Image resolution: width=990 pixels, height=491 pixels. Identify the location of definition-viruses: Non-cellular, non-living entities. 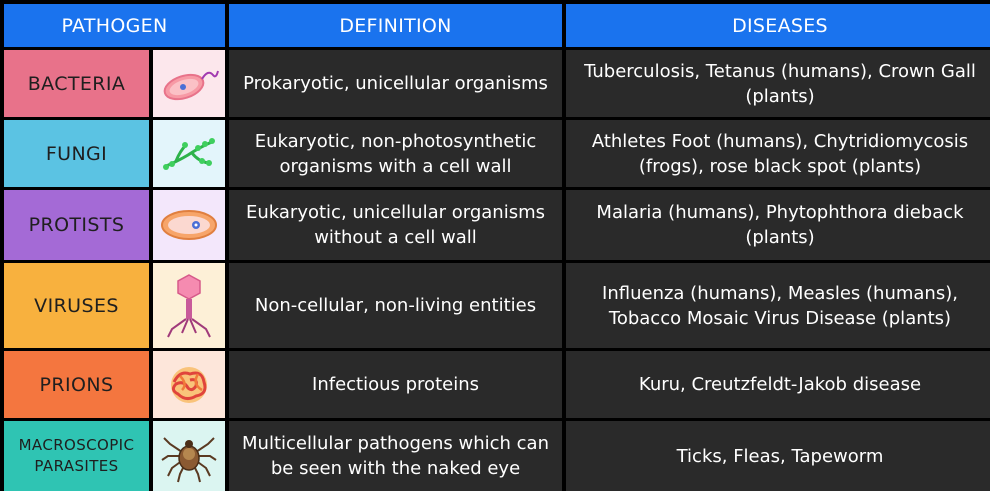
(395, 305).